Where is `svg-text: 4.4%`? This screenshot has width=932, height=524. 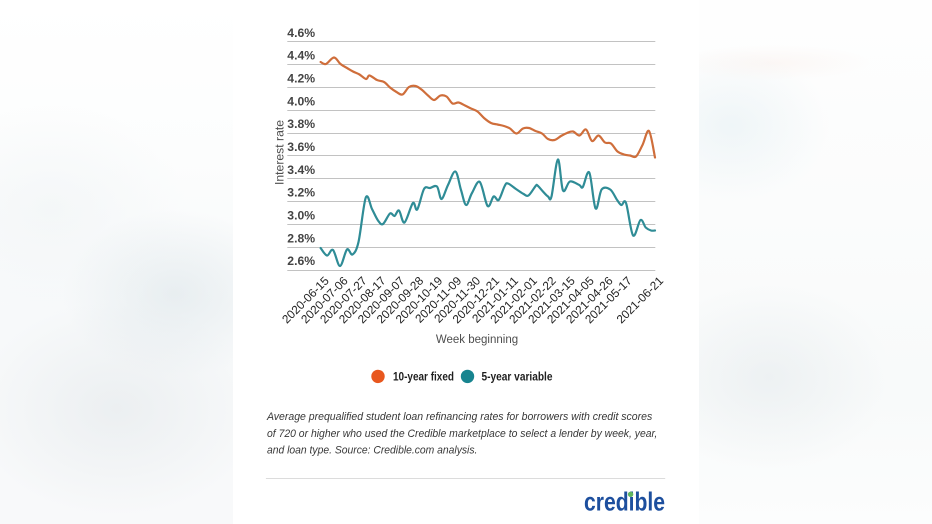
svg-text: 4.4% is located at coordinates (301, 56).